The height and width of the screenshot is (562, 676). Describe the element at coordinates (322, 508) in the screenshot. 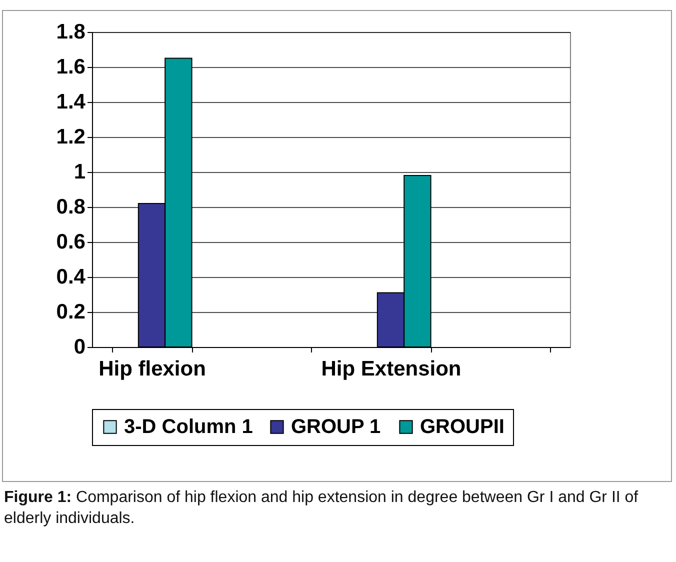

I see `caption: Figure 1: Comparison of hip flexion and hip extension in degree between Gr I and Gr II of elderly individuals.` at that location.